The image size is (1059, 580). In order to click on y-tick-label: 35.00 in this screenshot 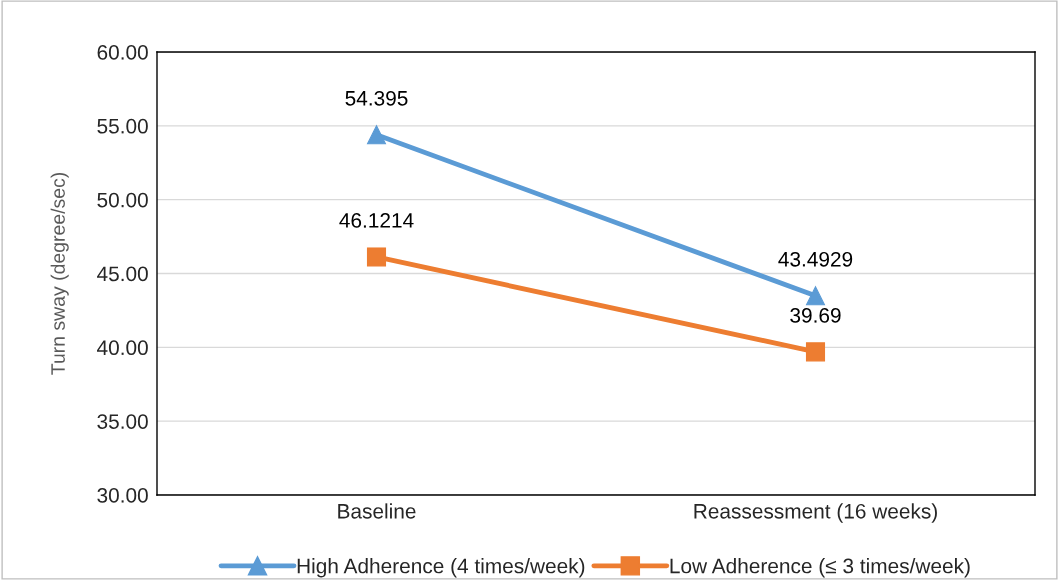, I will do `click(122, 421)`.